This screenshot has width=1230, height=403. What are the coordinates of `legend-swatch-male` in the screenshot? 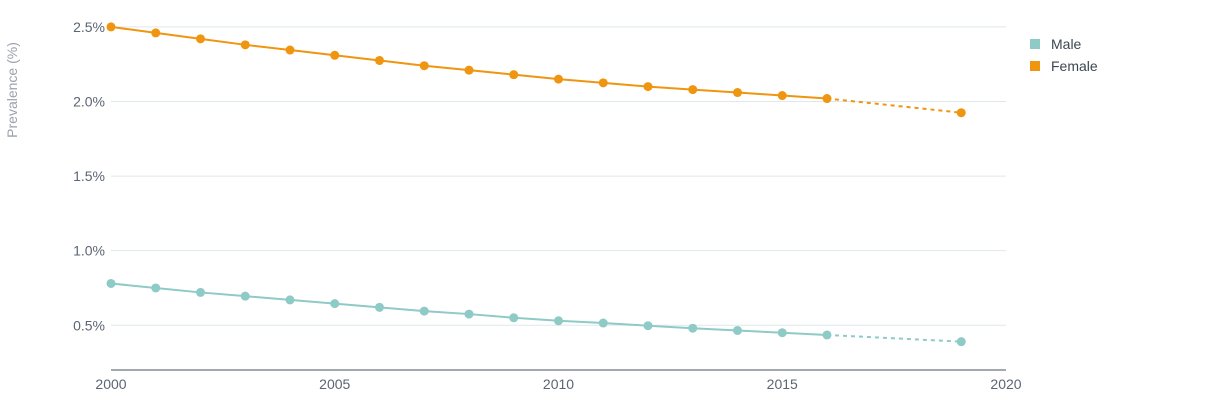 It's located at (1035, 44).